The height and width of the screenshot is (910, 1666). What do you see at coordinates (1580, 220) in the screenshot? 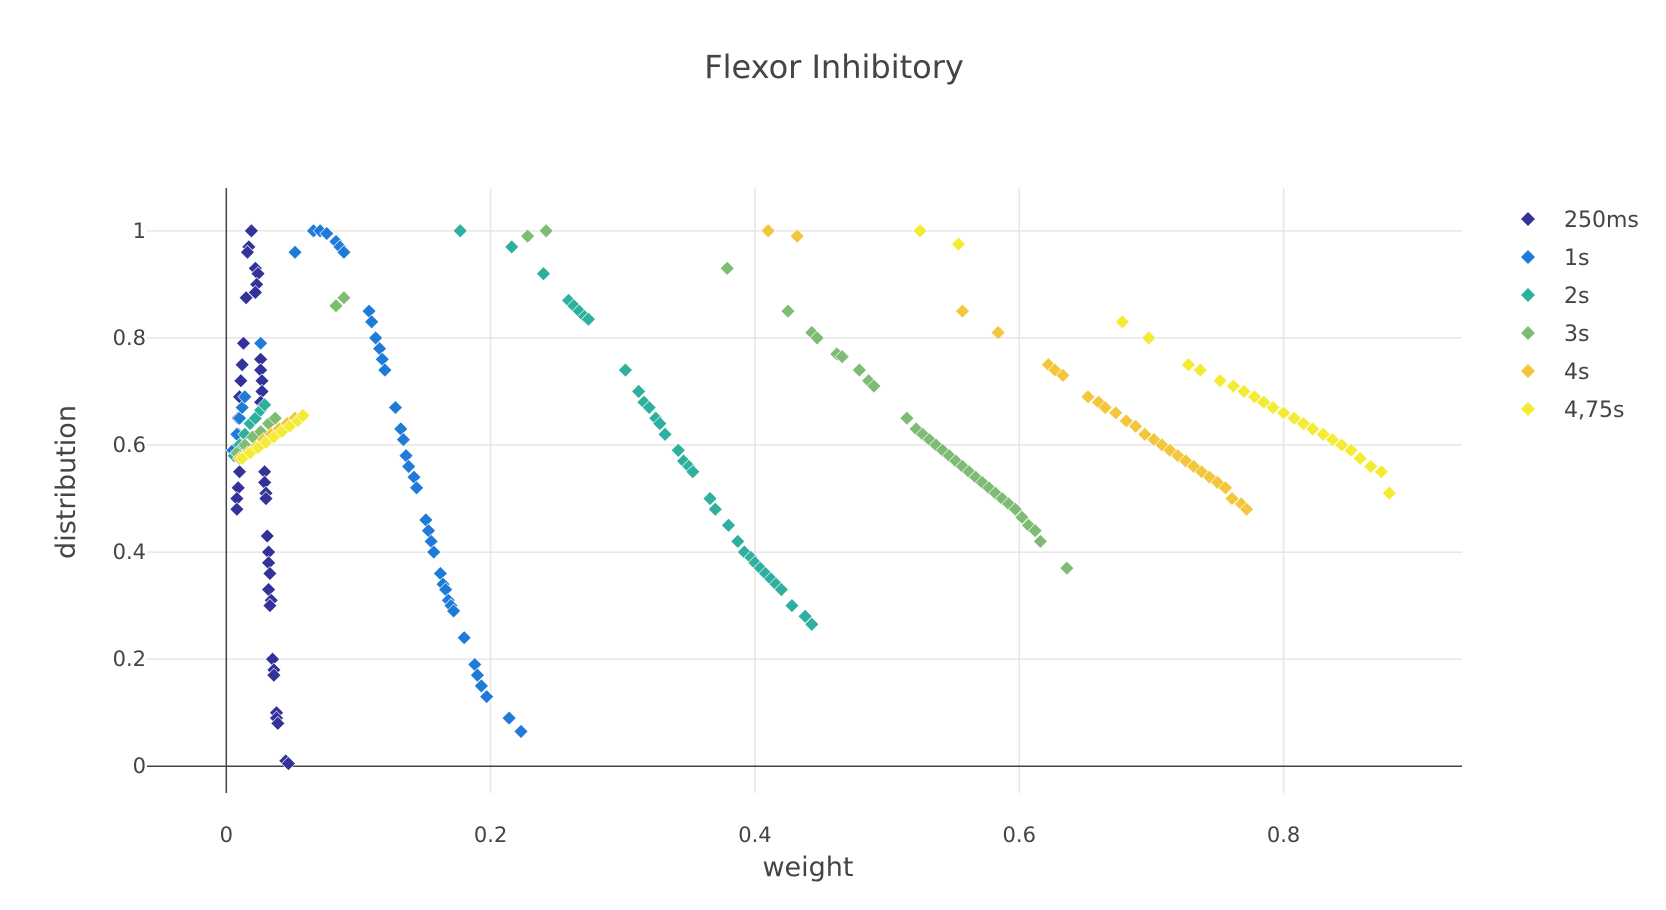
I see `legend-item: 250ms` at bounding box center [1580, 220].